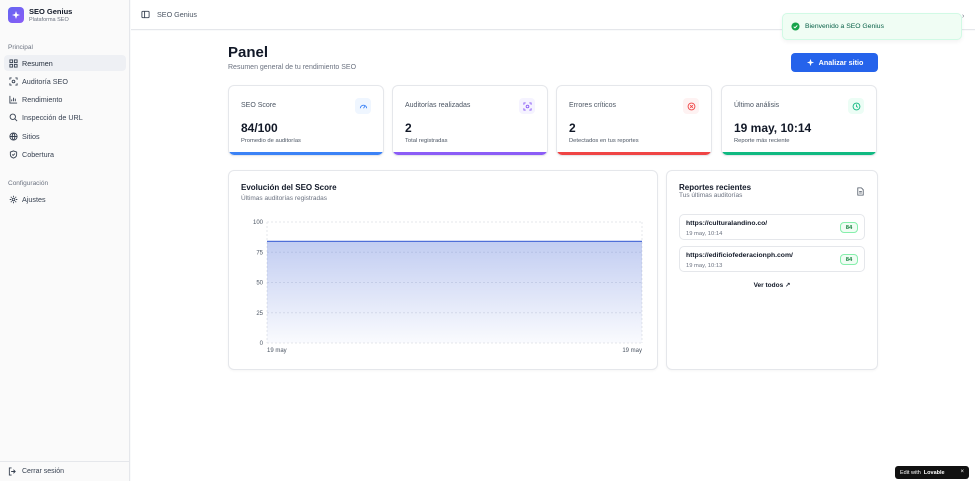  I want to click on seo-score-chart: 0 25 50 75 100 19 may 19 may, so click(448, 287).